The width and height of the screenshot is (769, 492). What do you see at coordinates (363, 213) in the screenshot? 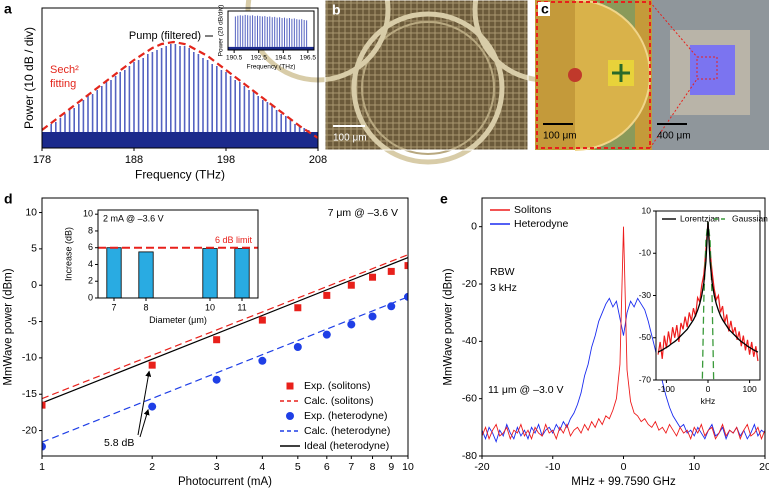
I see `annotation: 7 μm @ –3.6 V` at bounding box center [363, 213].